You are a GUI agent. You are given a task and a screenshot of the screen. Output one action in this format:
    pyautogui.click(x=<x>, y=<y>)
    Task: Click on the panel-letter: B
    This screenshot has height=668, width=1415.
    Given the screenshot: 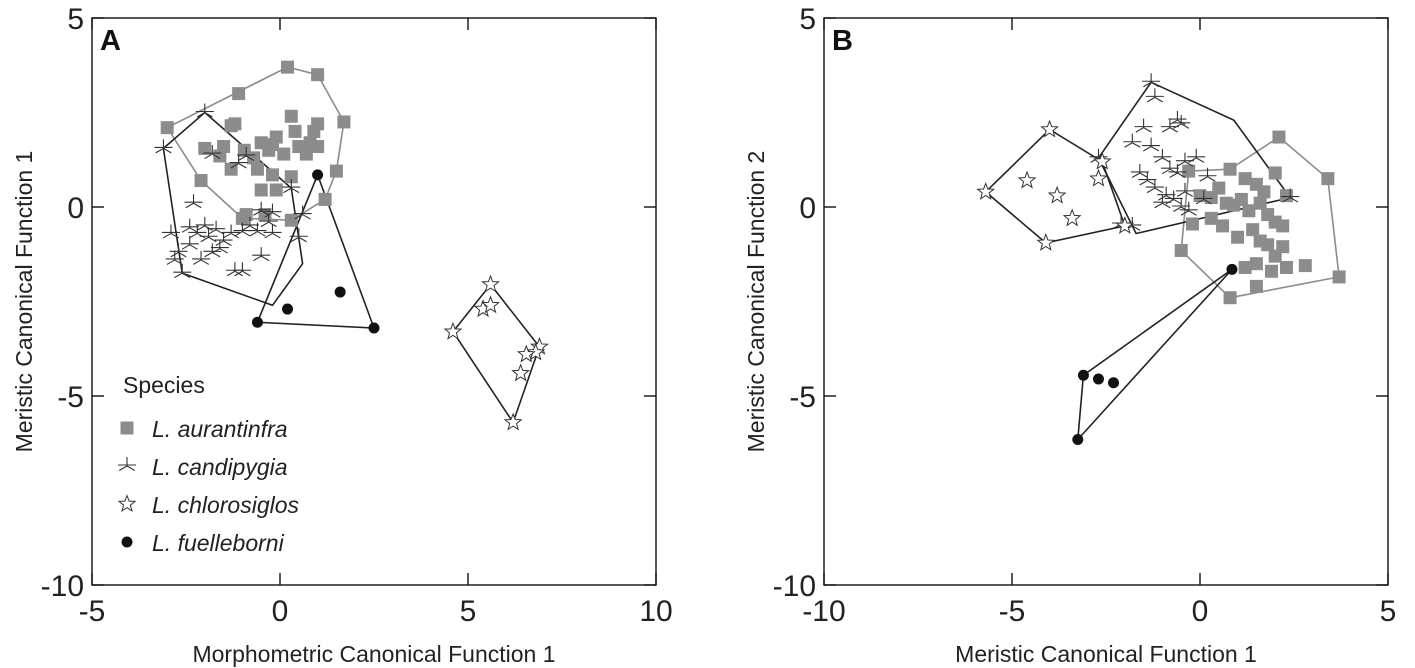 What is the action you would take?
    pyautogui.click(x=842, y=41)
    